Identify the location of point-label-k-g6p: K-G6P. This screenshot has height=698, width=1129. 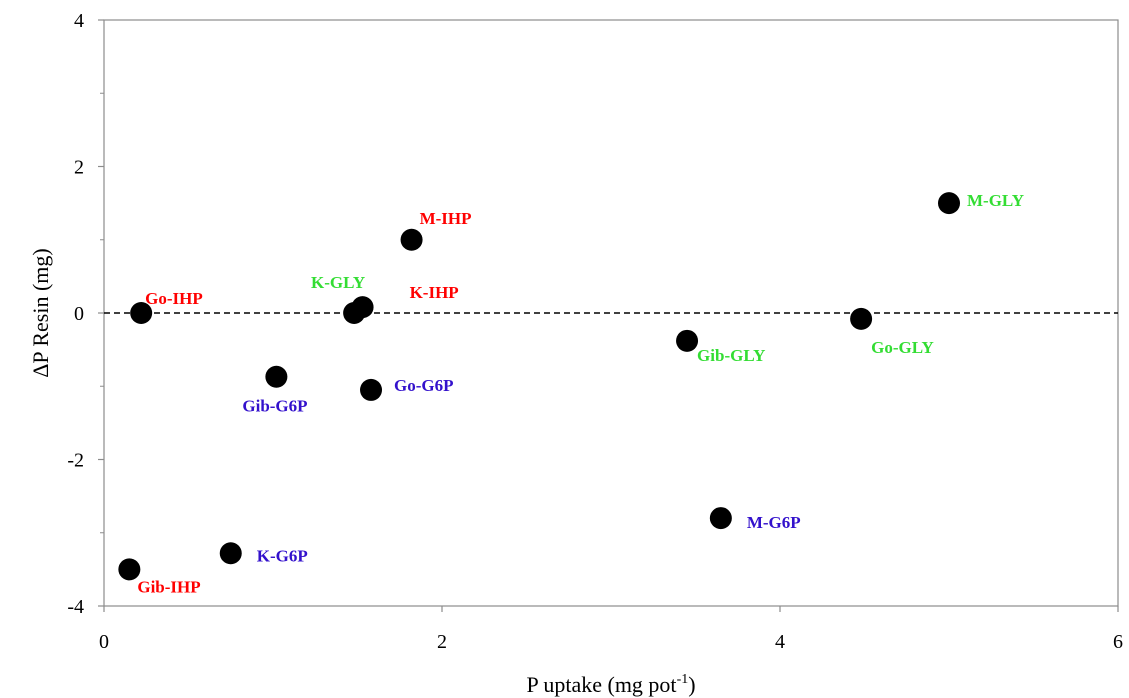
(282, 555).